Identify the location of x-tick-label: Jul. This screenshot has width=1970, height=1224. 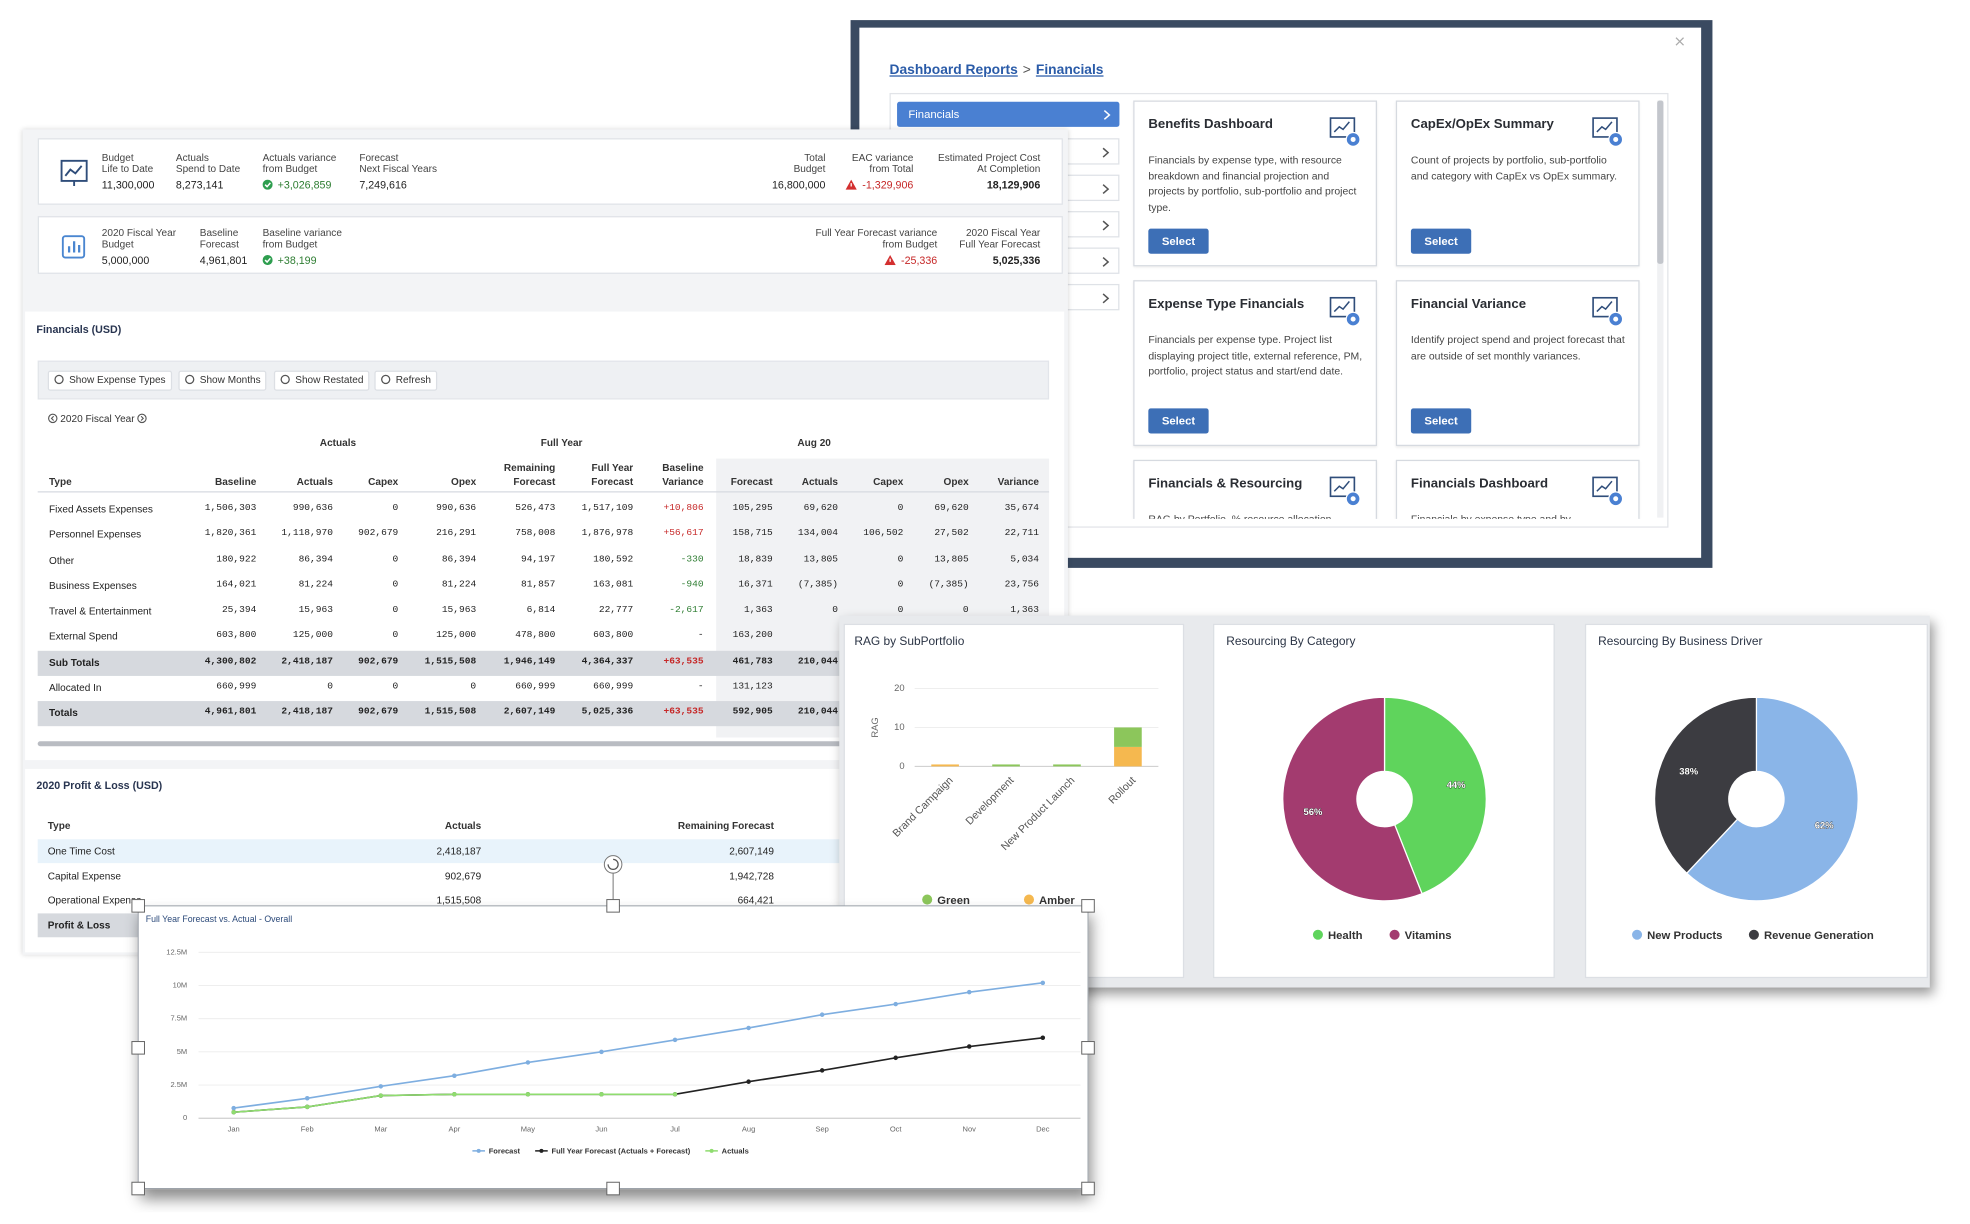
(675, 1128).